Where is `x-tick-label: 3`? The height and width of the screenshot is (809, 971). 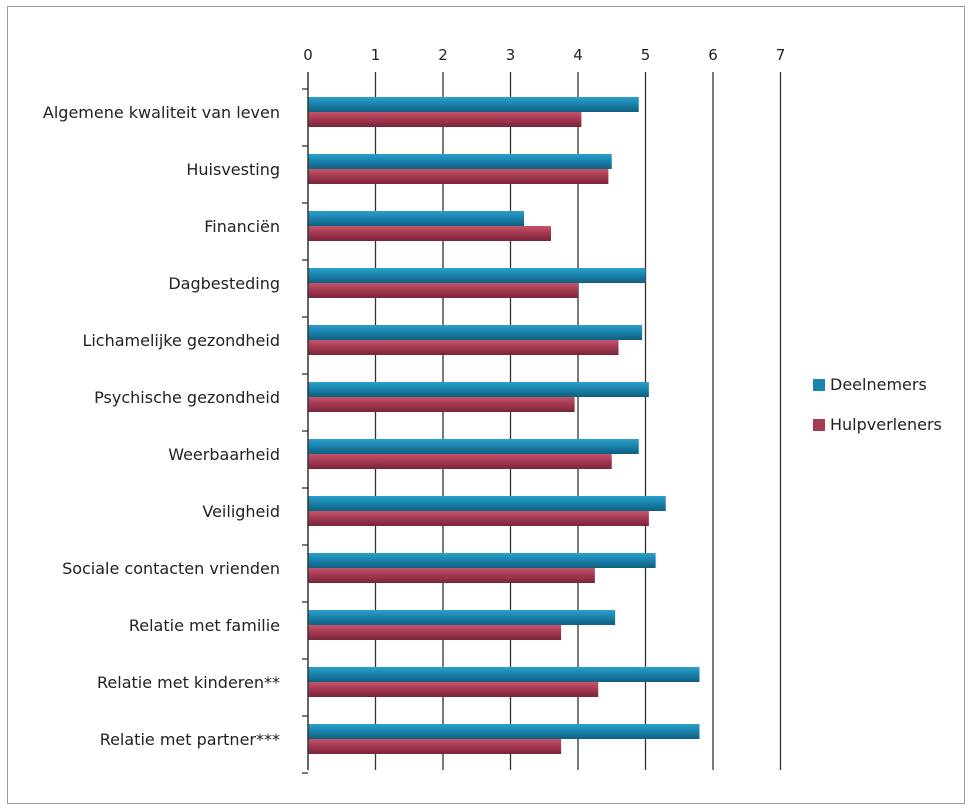 x-tick-label: 3 is located at coordinates (511, 55).